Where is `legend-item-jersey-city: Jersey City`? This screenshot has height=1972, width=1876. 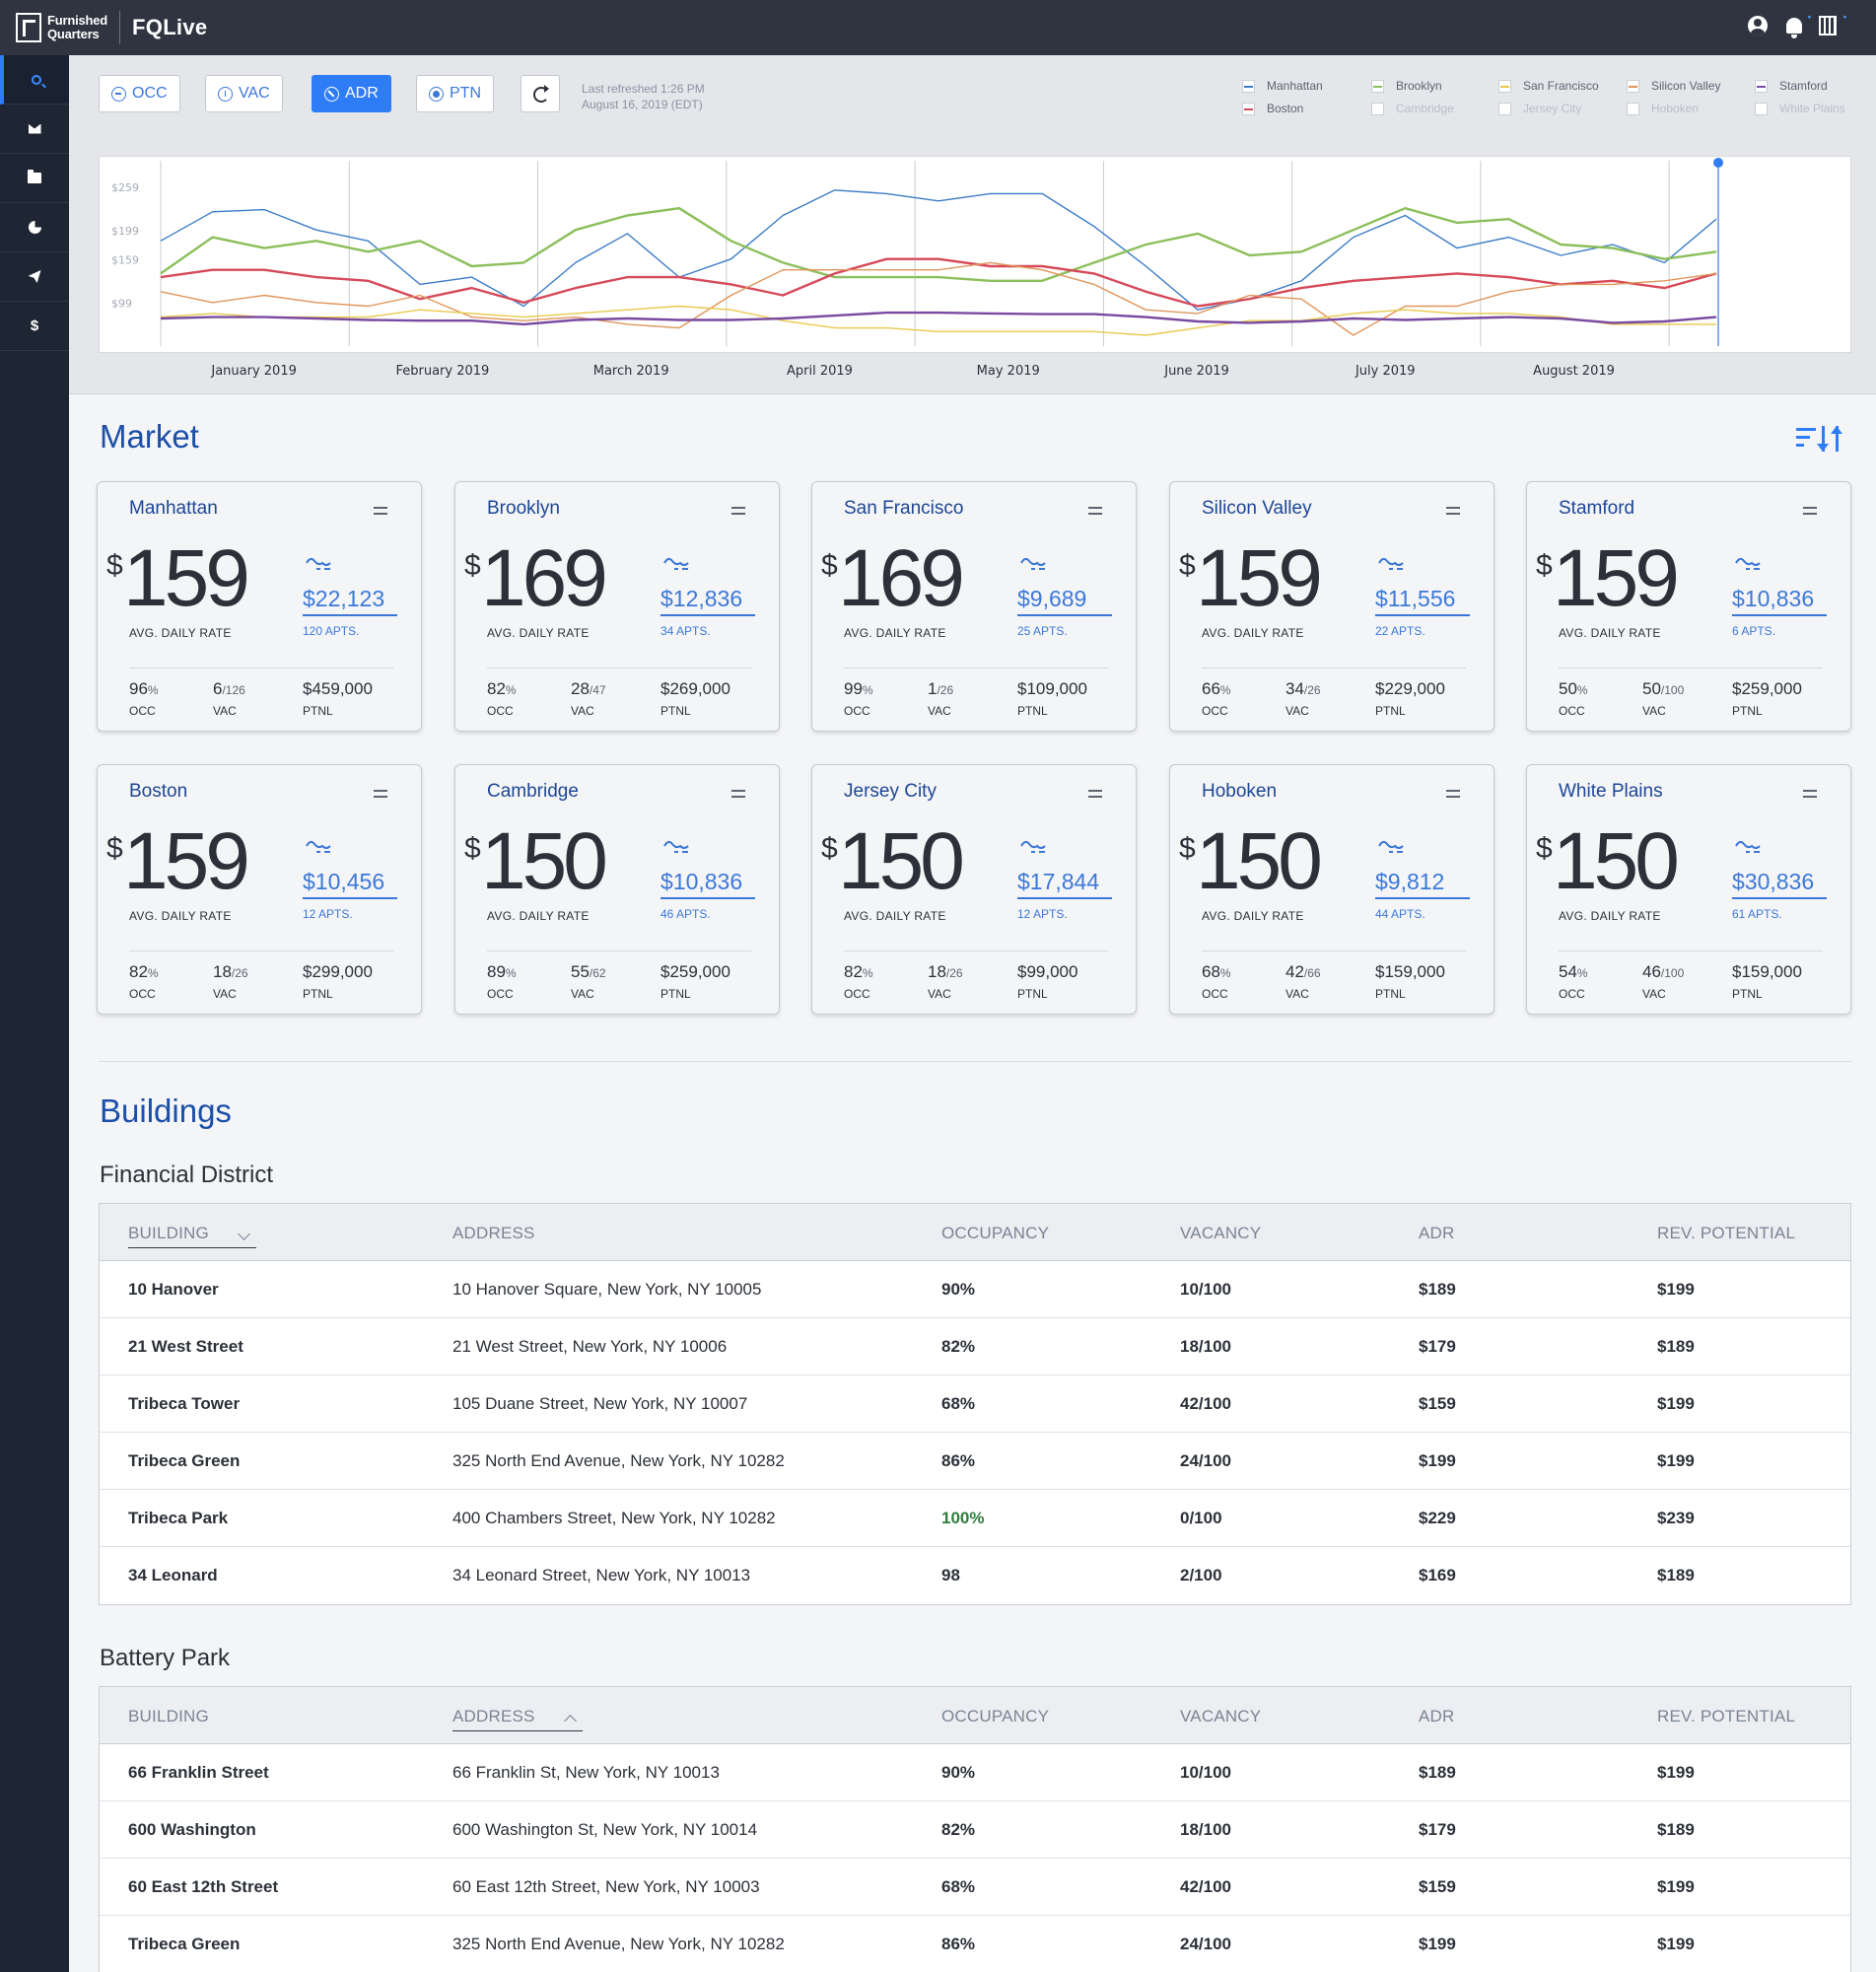
legend-item-jersey-city: Jersey City is located at coordinates (1549, 109).